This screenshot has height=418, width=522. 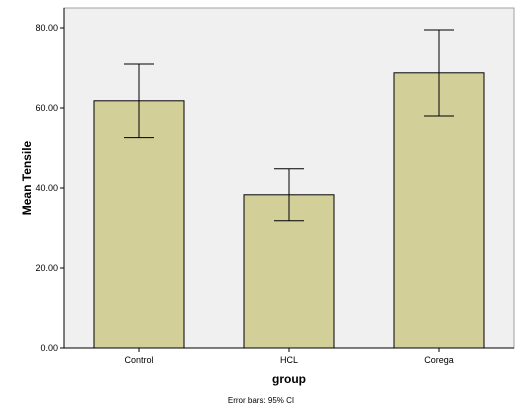 What do you see at coordinates (46, 108) in the screenshot?
I see `y-tick-label: 60.00` at bounding box center [46, 108].